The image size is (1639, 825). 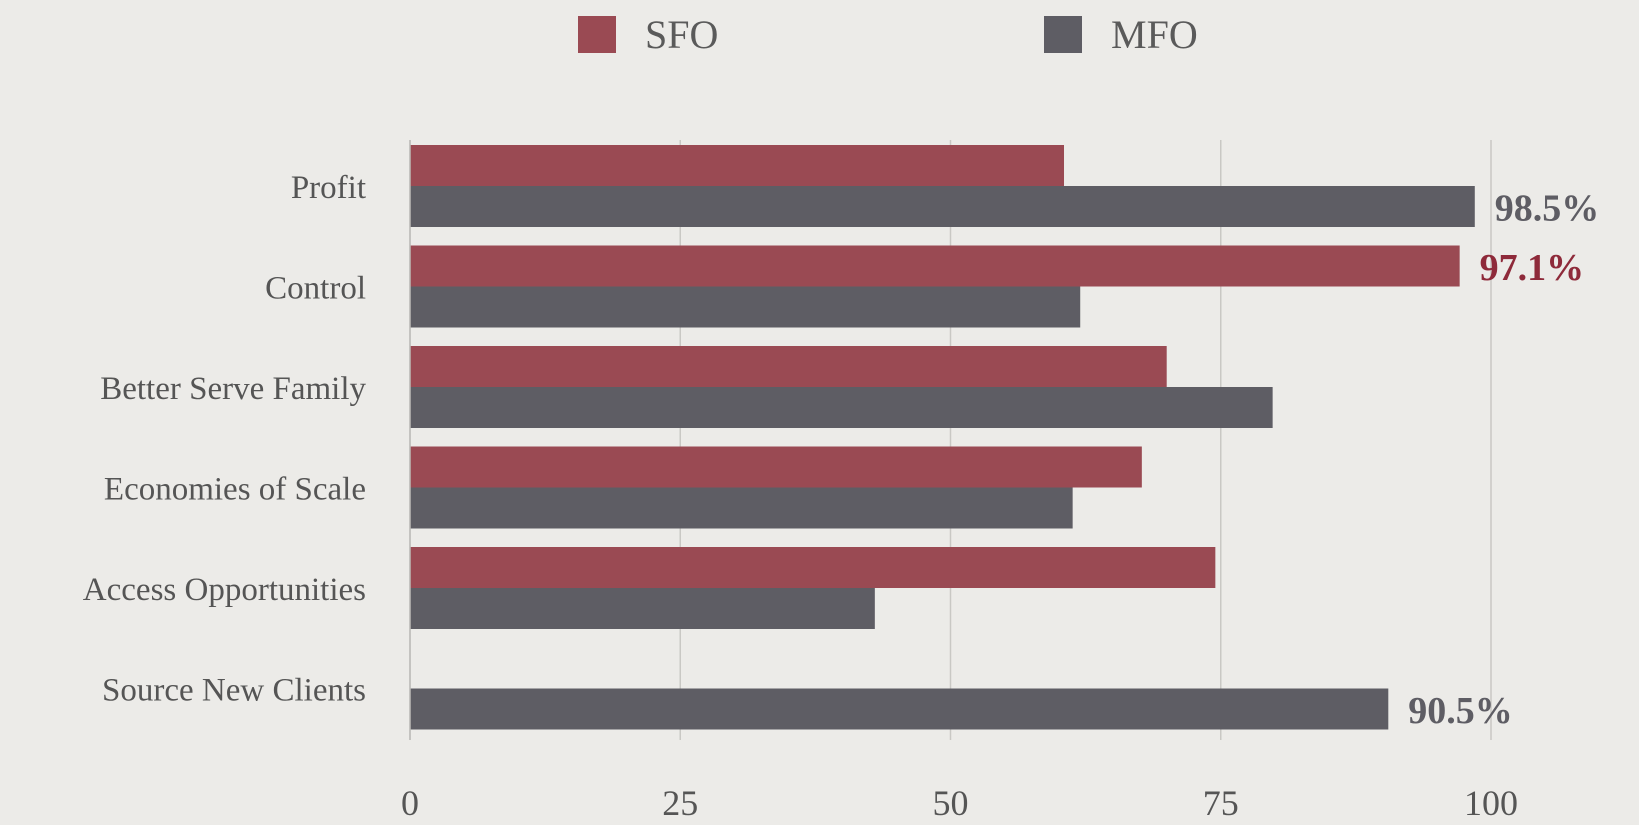 I want to click on category-label-profit: Profit, so click(x=328, y=188).